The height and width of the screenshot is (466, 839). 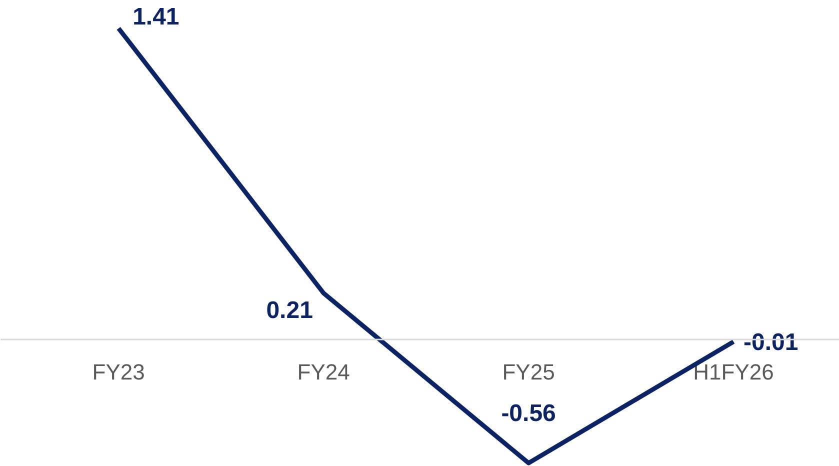 I want to click on data-label: 0.21, so click(x=289, y=310).